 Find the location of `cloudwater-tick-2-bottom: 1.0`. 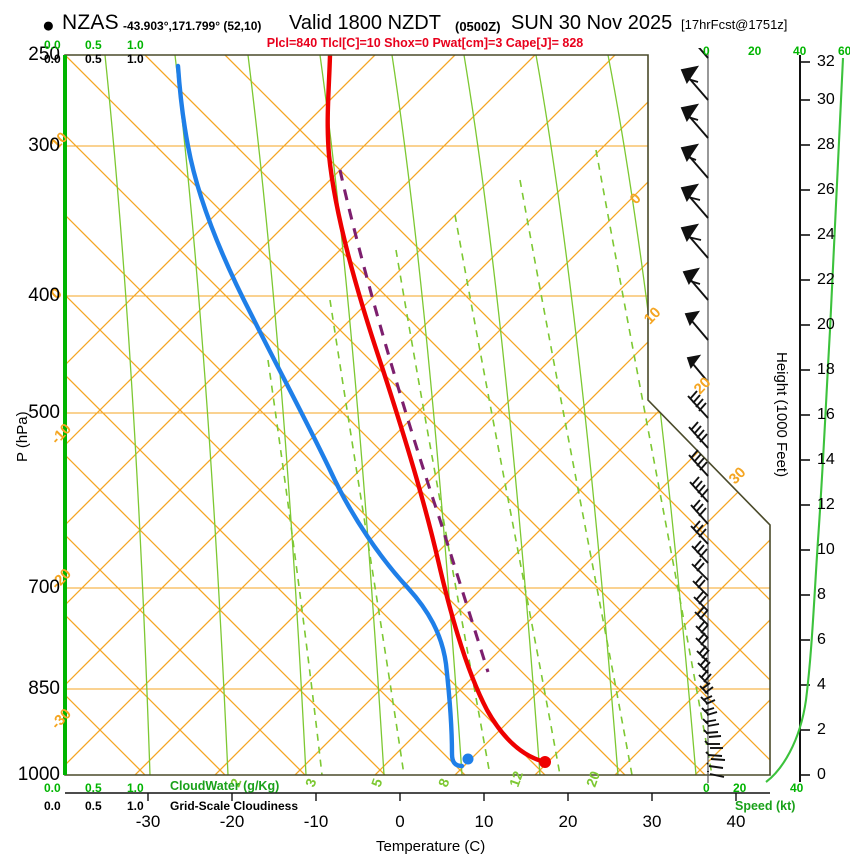

cloudwater-tick-2-bottom: 1.0 is located at coordinates (135, 788).